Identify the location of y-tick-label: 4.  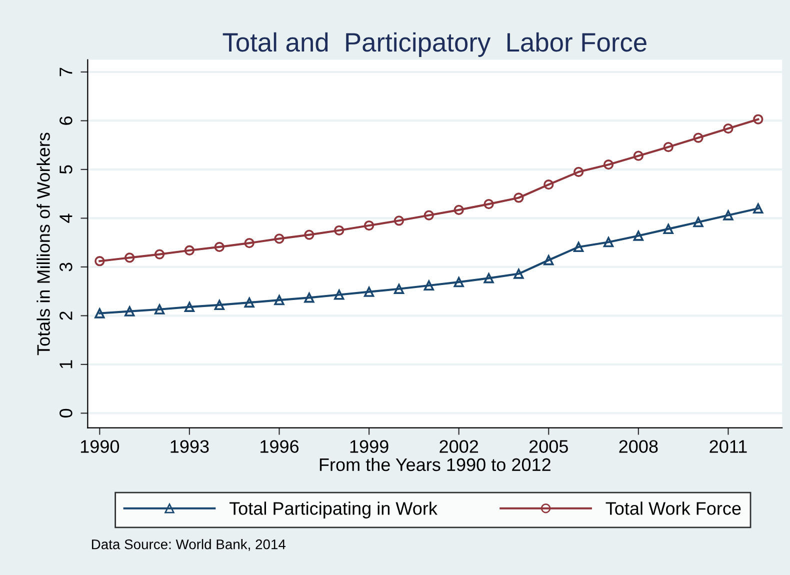
(66, 218).